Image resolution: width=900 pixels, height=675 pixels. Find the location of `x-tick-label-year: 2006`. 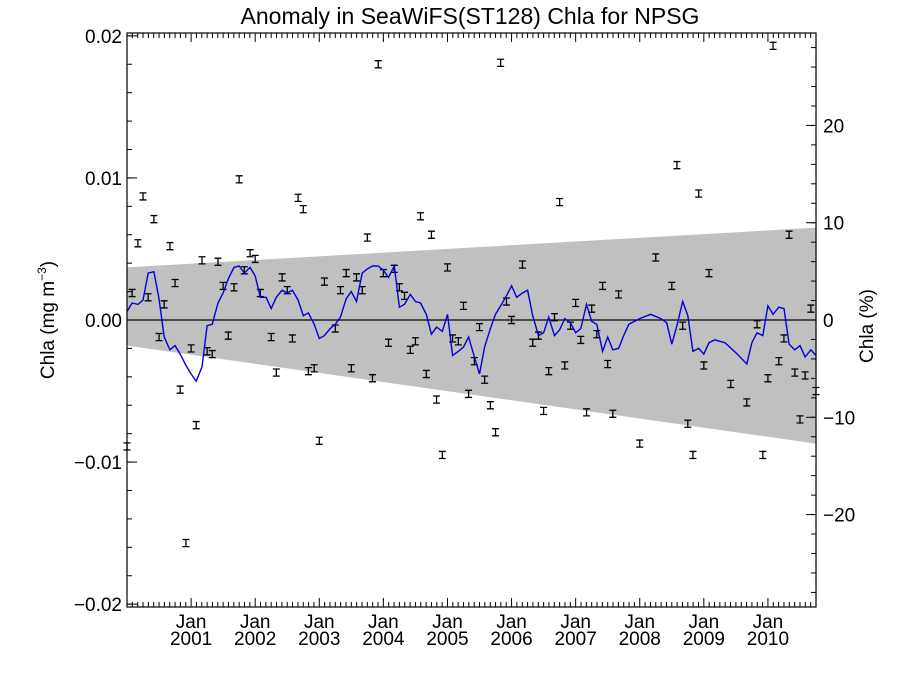

x-tick-label-year: 2006 is located at coordinates (511, 639).